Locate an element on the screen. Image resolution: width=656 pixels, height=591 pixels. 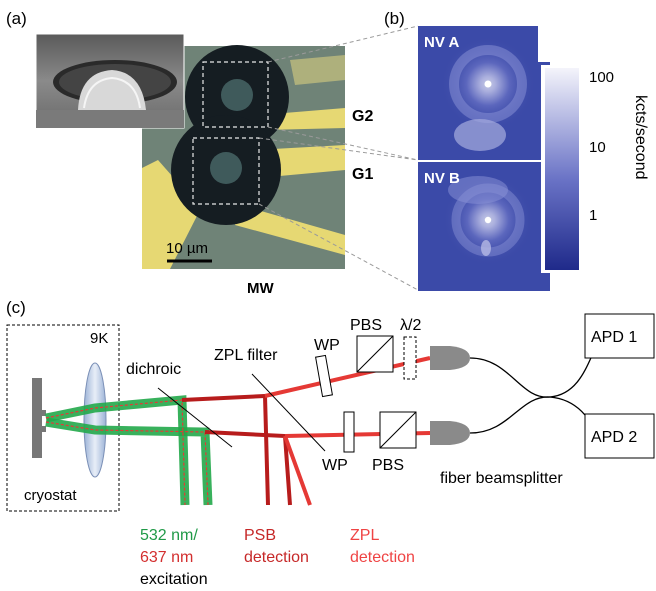
zpl-detection-label: detection is located at coordinates (382, 557).